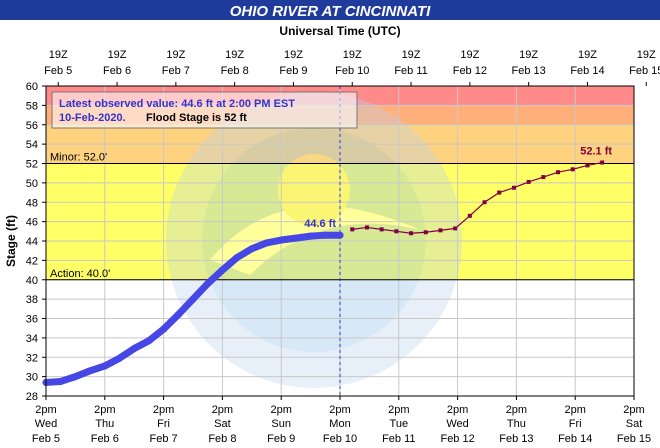 The height and width of the screenshot is (448, 660). Describe the element at coordinates (399, 424) in the screenshot. I see `bottom-tick-day: Tue` at that location.